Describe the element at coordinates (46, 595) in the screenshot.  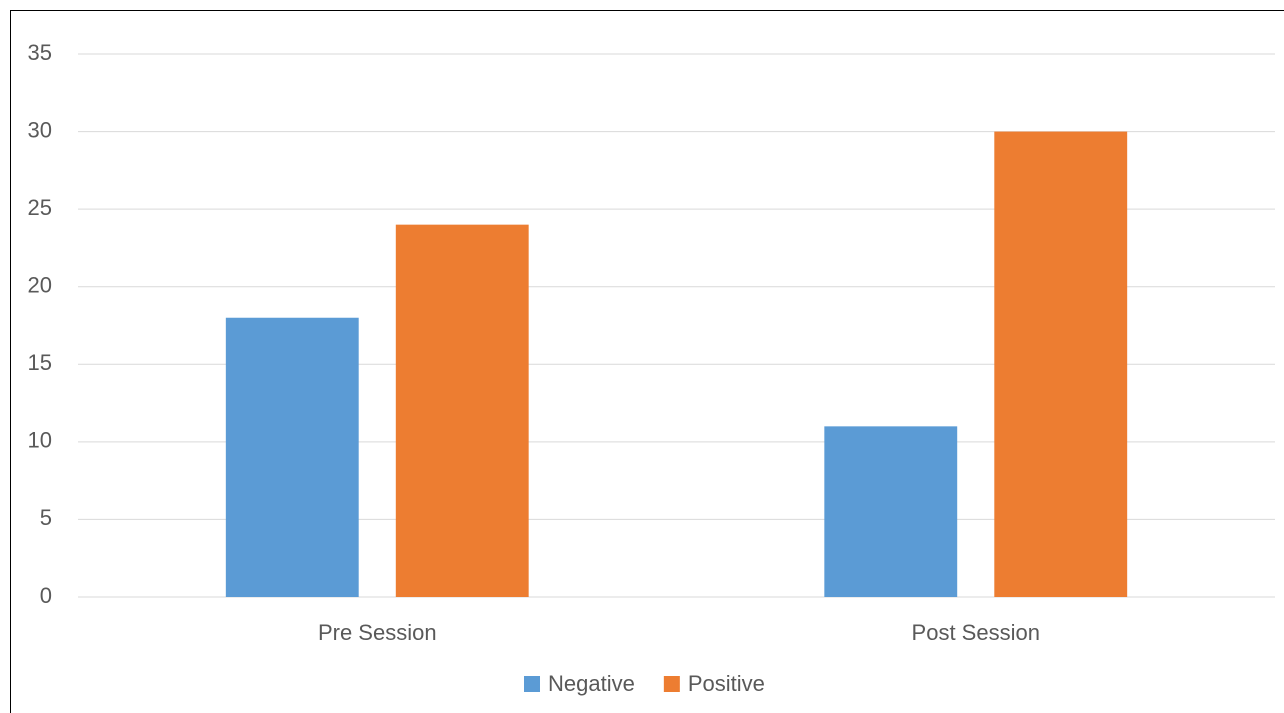
I see `y-tick-label: 0` at that location.